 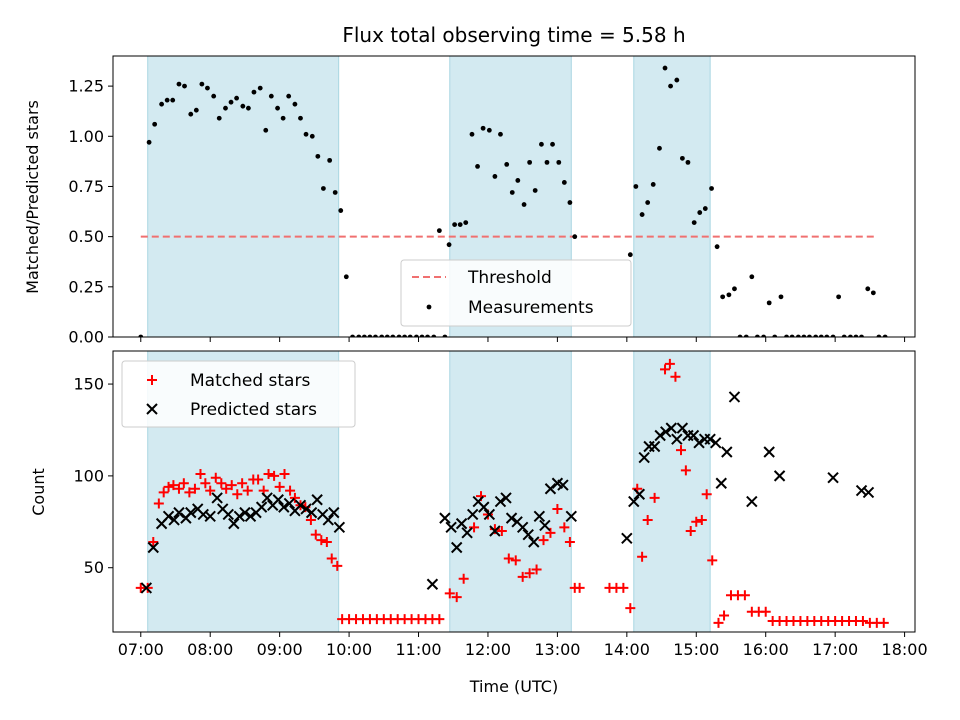 What do you see at coordinates (280, 649) in the screenshot?
I see `x-tick-label: 09:00` at bounding box center [280, 649].